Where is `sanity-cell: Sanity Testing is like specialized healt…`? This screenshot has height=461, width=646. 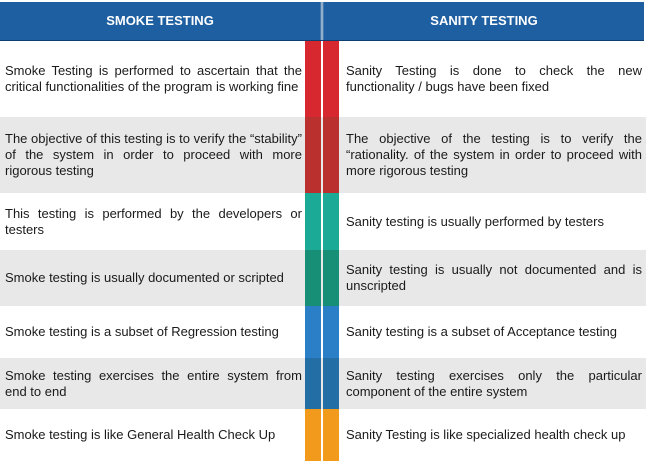 sanity-cell: Sanity Testing is like specialized healt… is located at coordinates (486, 434).